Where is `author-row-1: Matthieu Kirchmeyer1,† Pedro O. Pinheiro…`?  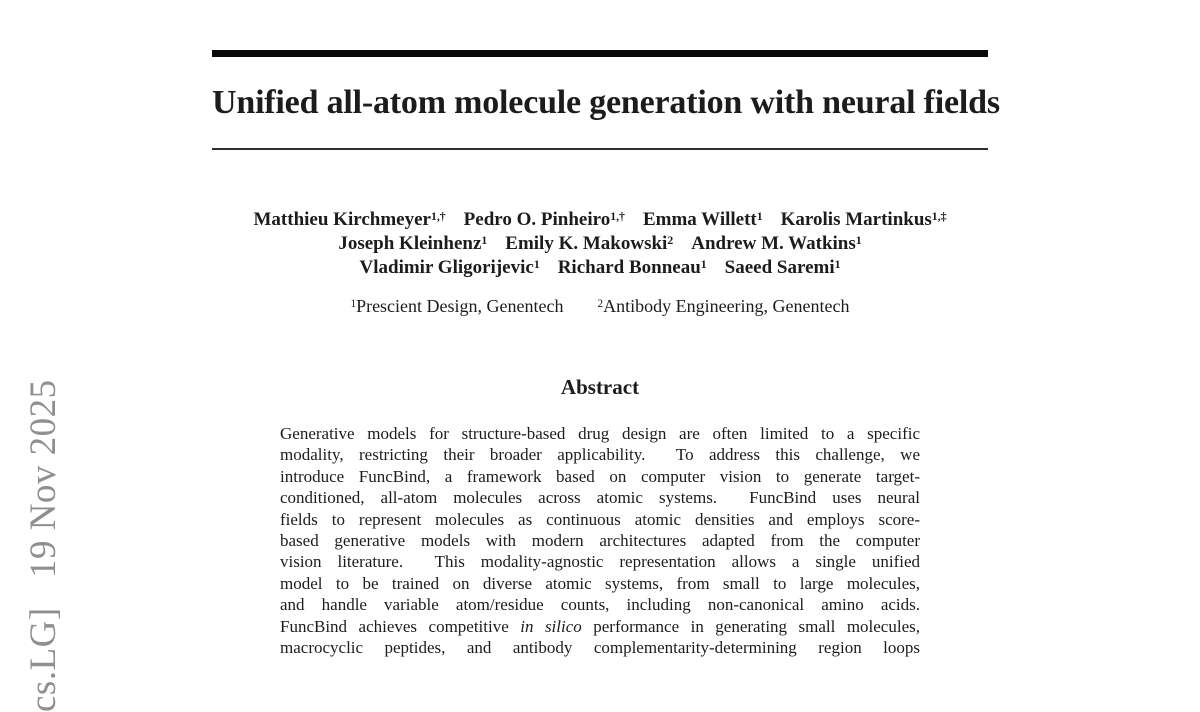
author-row-1: Matthieu Kirchmeyer1,† Pedro O. Pinheiro… is located at coordinates (600, 220).